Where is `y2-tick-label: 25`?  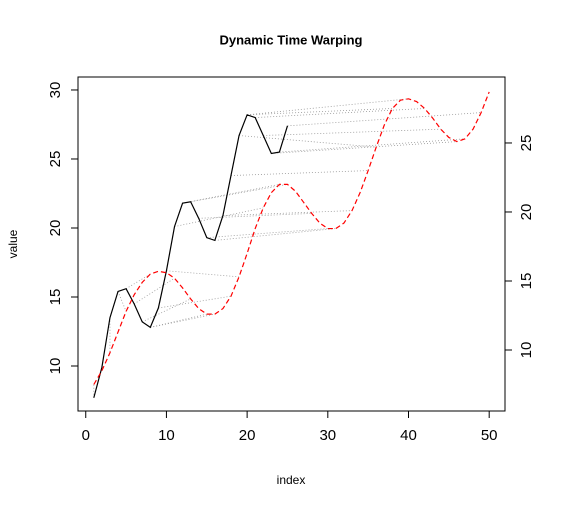
y2-tick-label: 25 is located at coordinates (526, 143).